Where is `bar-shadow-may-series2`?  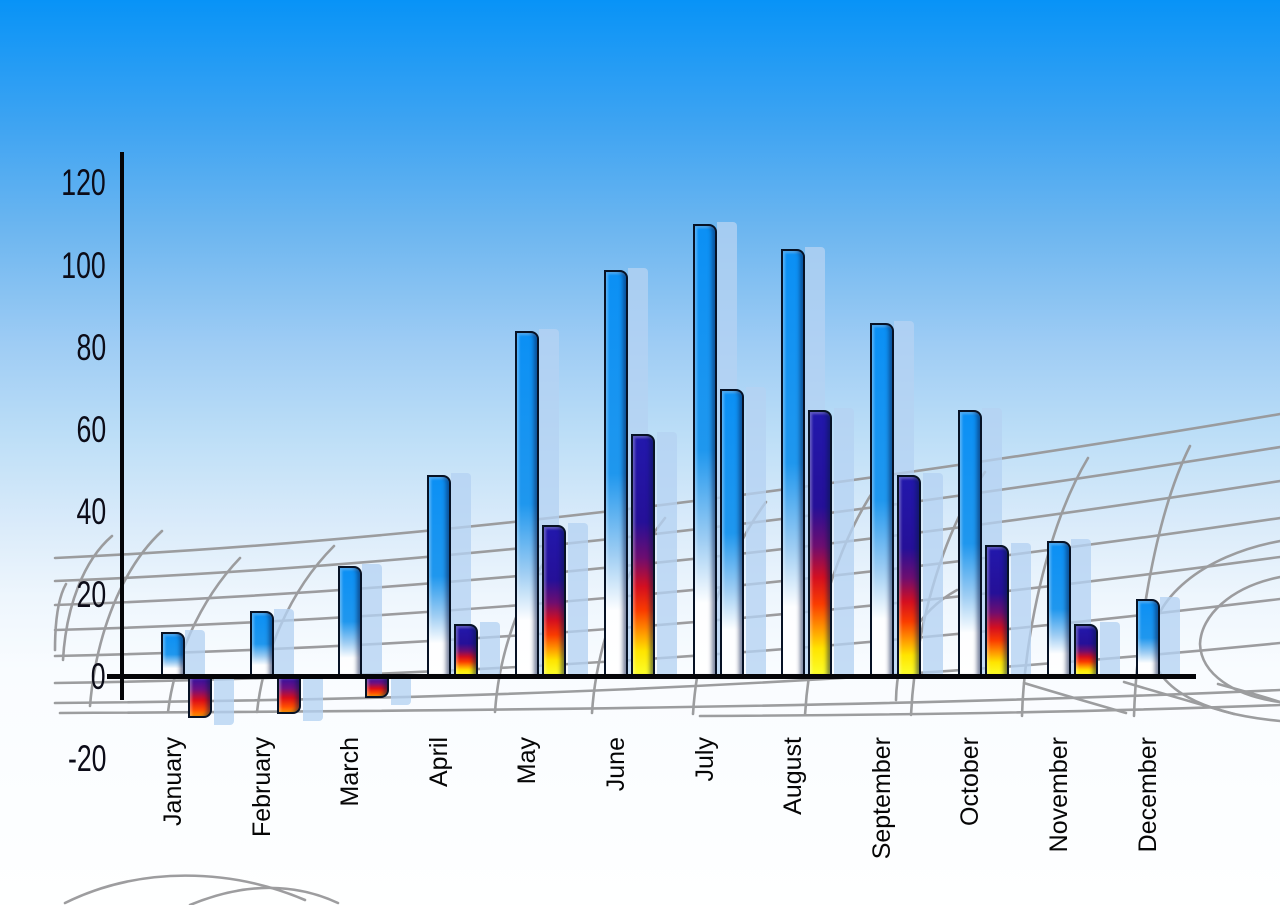
bar-shadow-may-series2 is located at coordinates (578, 601).